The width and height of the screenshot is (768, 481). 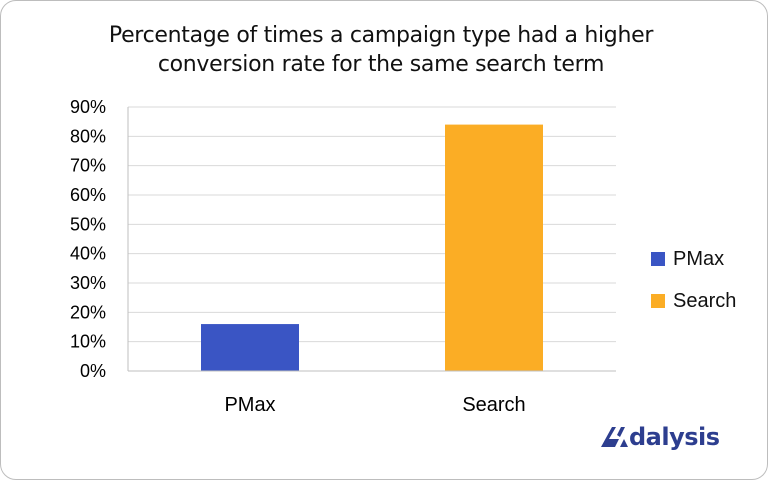 What do you see at coordinates (614, 437) in the screenshot?
I see `adalysis-logo-icon` at bounding box center [614, 437].